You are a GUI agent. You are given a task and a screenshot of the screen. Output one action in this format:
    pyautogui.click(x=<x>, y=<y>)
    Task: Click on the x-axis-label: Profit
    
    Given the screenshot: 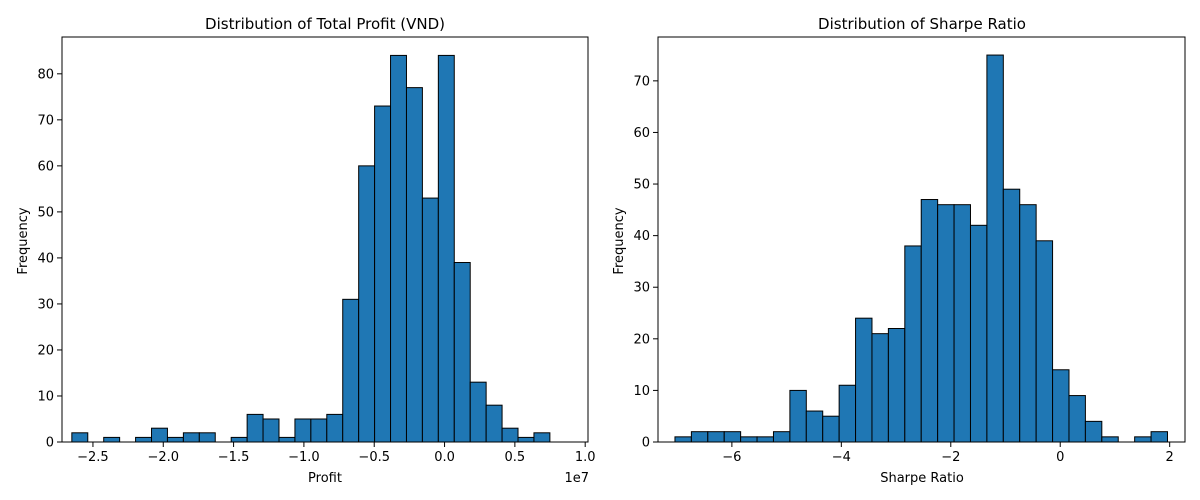 What is the action you would take?
    pyautogui.click(x=325, y=478)
    